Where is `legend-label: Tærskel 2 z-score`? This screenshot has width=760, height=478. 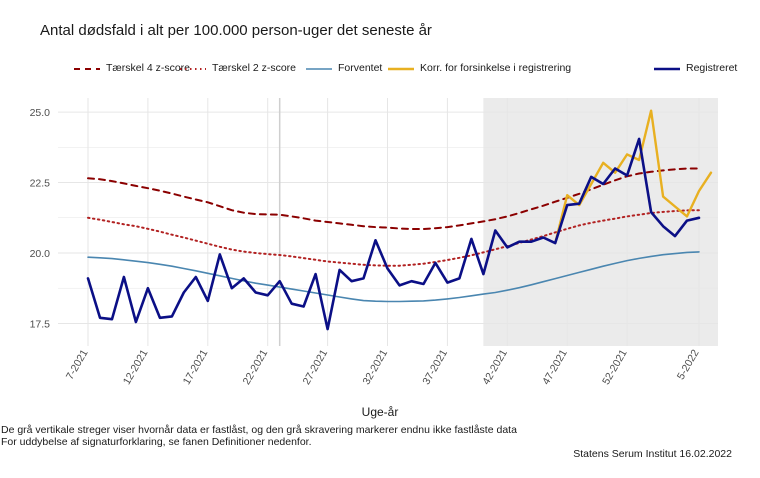
legend-label: Tærskel 2 z-score is located at coordinates (254, 68).